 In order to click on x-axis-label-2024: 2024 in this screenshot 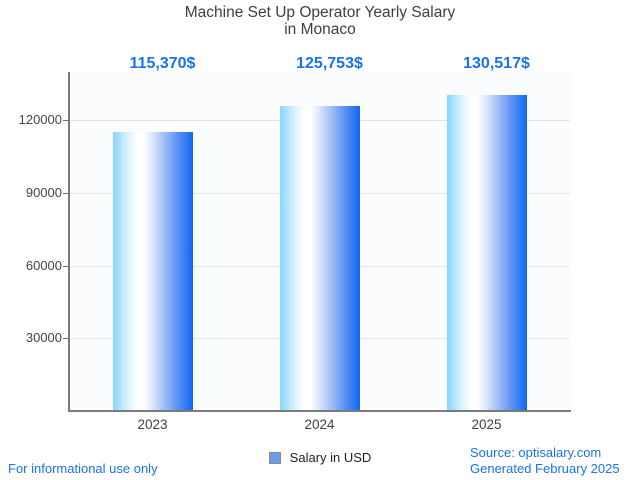, I will do `click(319, 424)`.